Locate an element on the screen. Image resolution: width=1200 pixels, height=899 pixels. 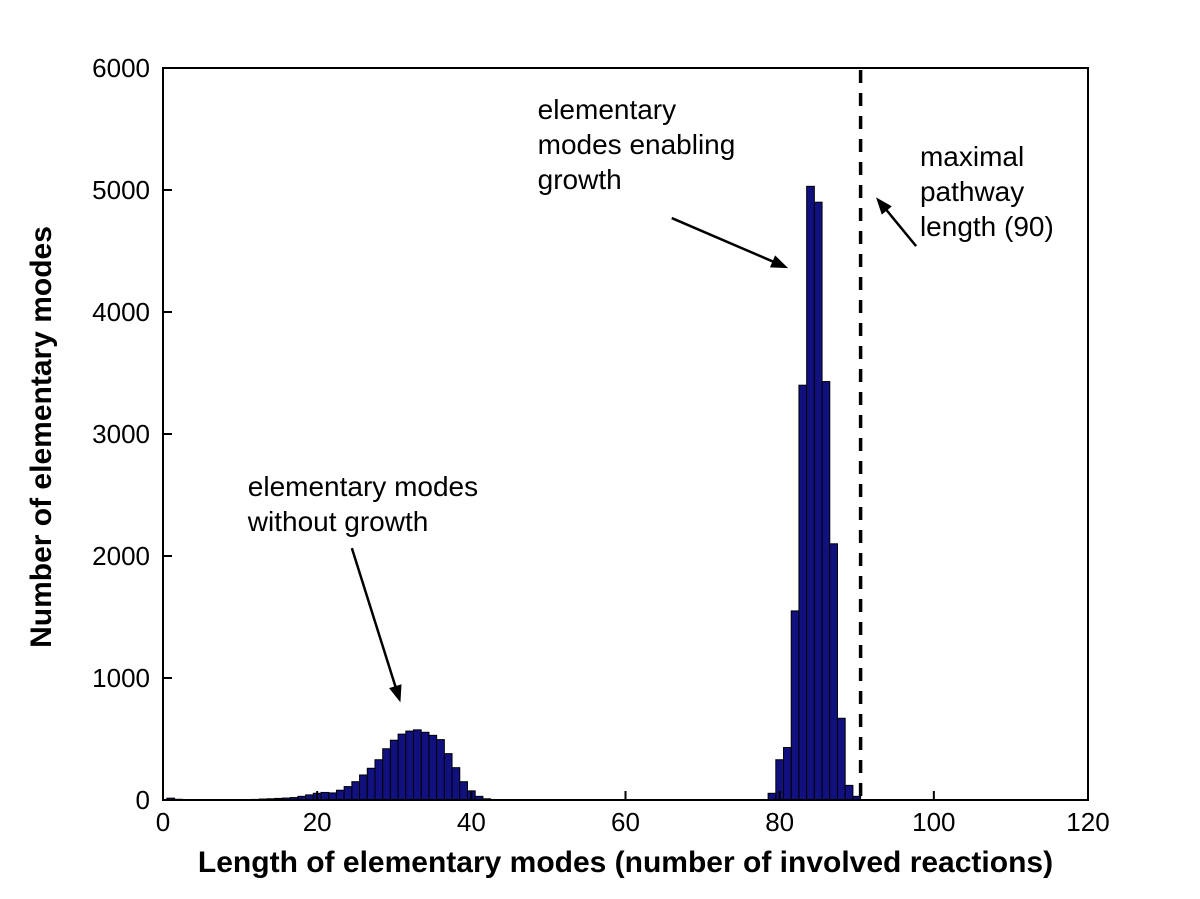
y-tick-label: 1000 is located at coordinates (121, 678).